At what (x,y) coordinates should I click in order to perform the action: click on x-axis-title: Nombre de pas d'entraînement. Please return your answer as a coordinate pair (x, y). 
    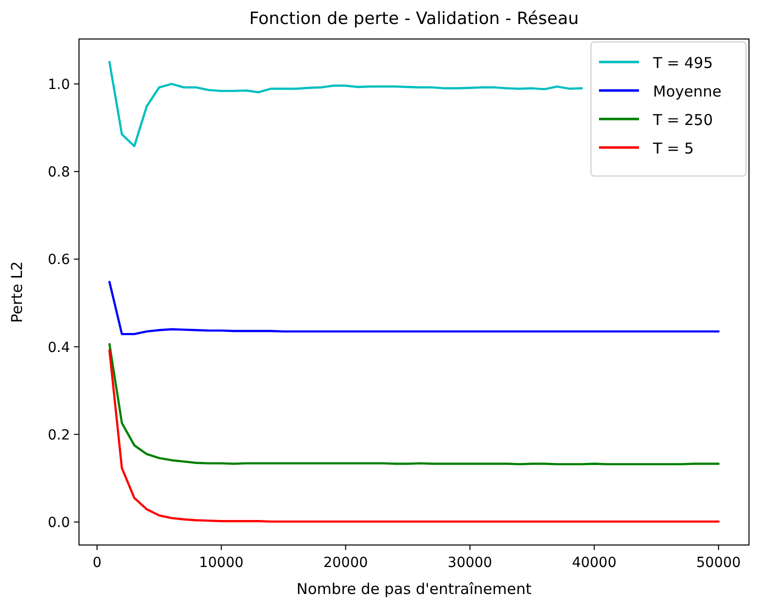
    Looking at the image, I should click on (414, 589).